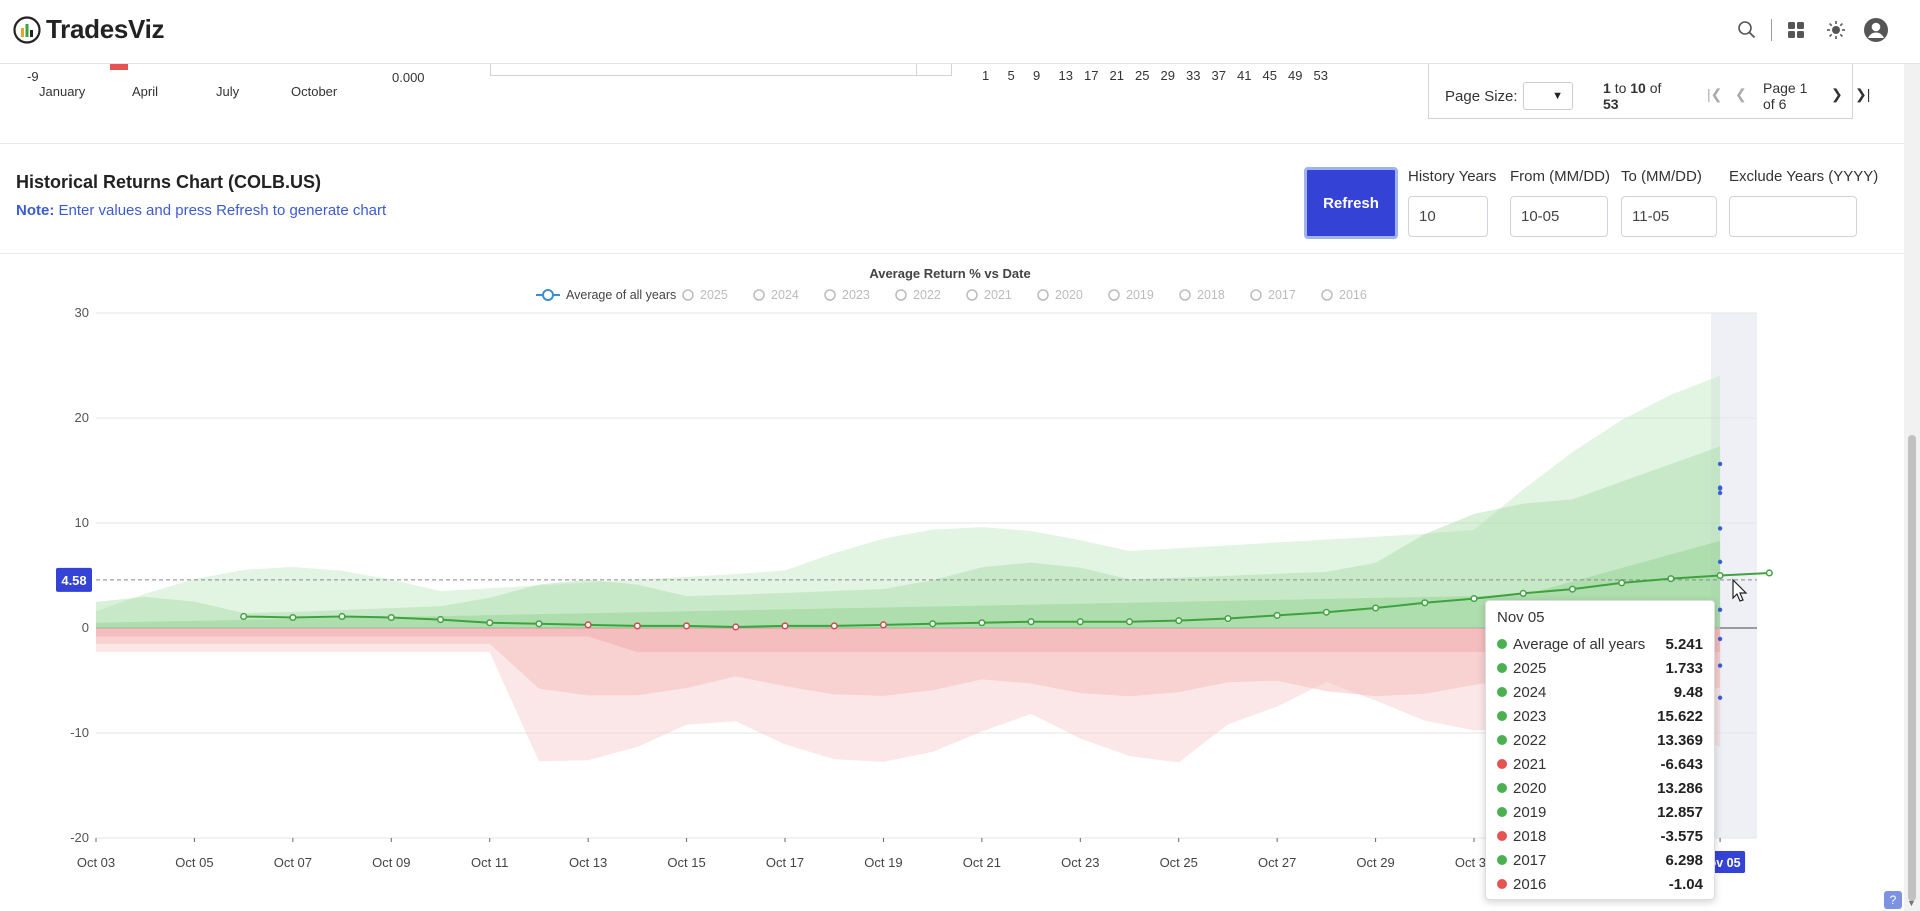 This screenshot has height=911, width=1920. What do you see at coordinates (1669, 216) in the screenshot?
I see `to-date-input: 11-05` at bounding box center [1669, 216].